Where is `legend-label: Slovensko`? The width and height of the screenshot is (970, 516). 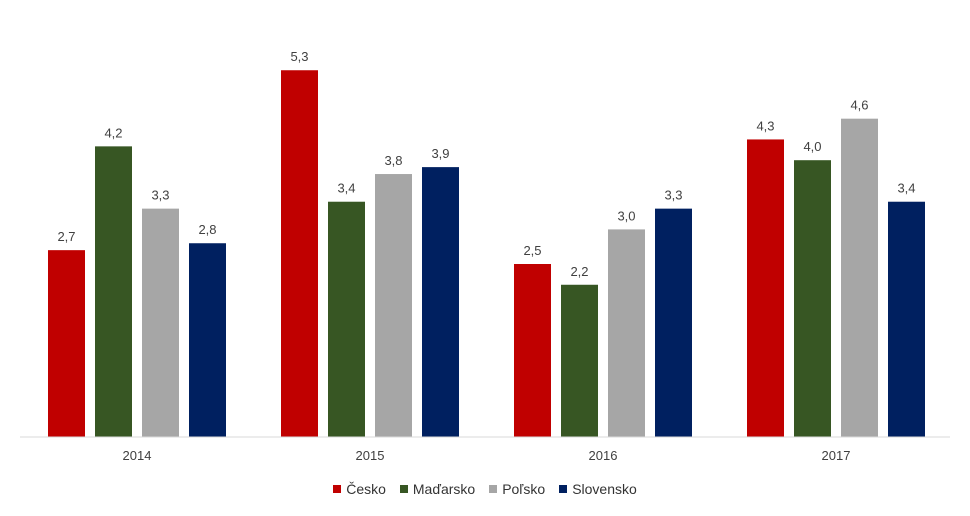
legend-label: Slovensko is located at coordinates (604, 489).